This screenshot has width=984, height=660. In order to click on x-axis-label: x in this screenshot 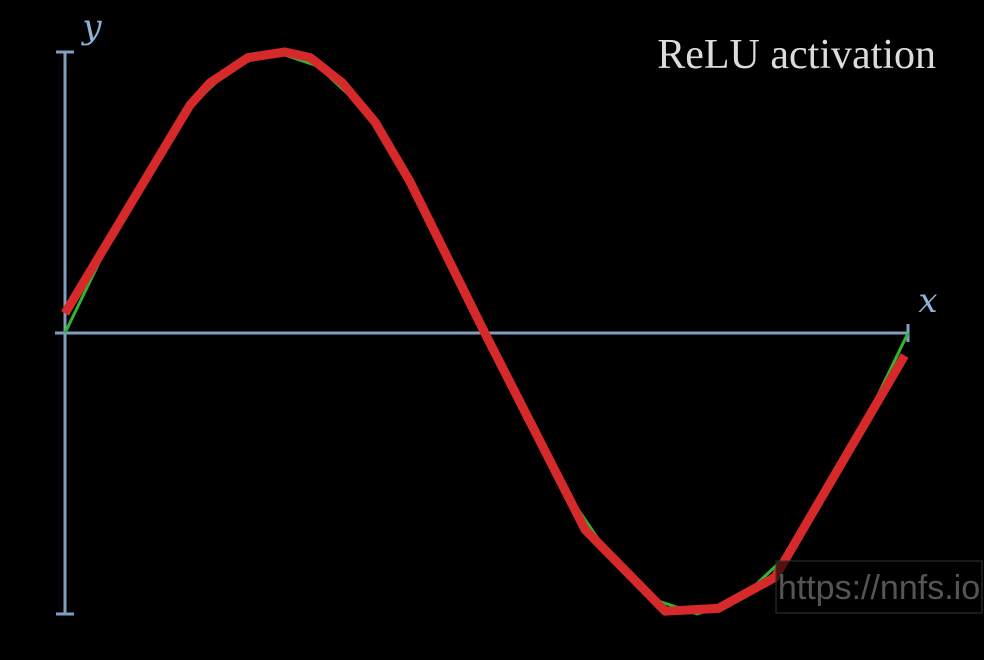, I will do `click(927, 301)`.